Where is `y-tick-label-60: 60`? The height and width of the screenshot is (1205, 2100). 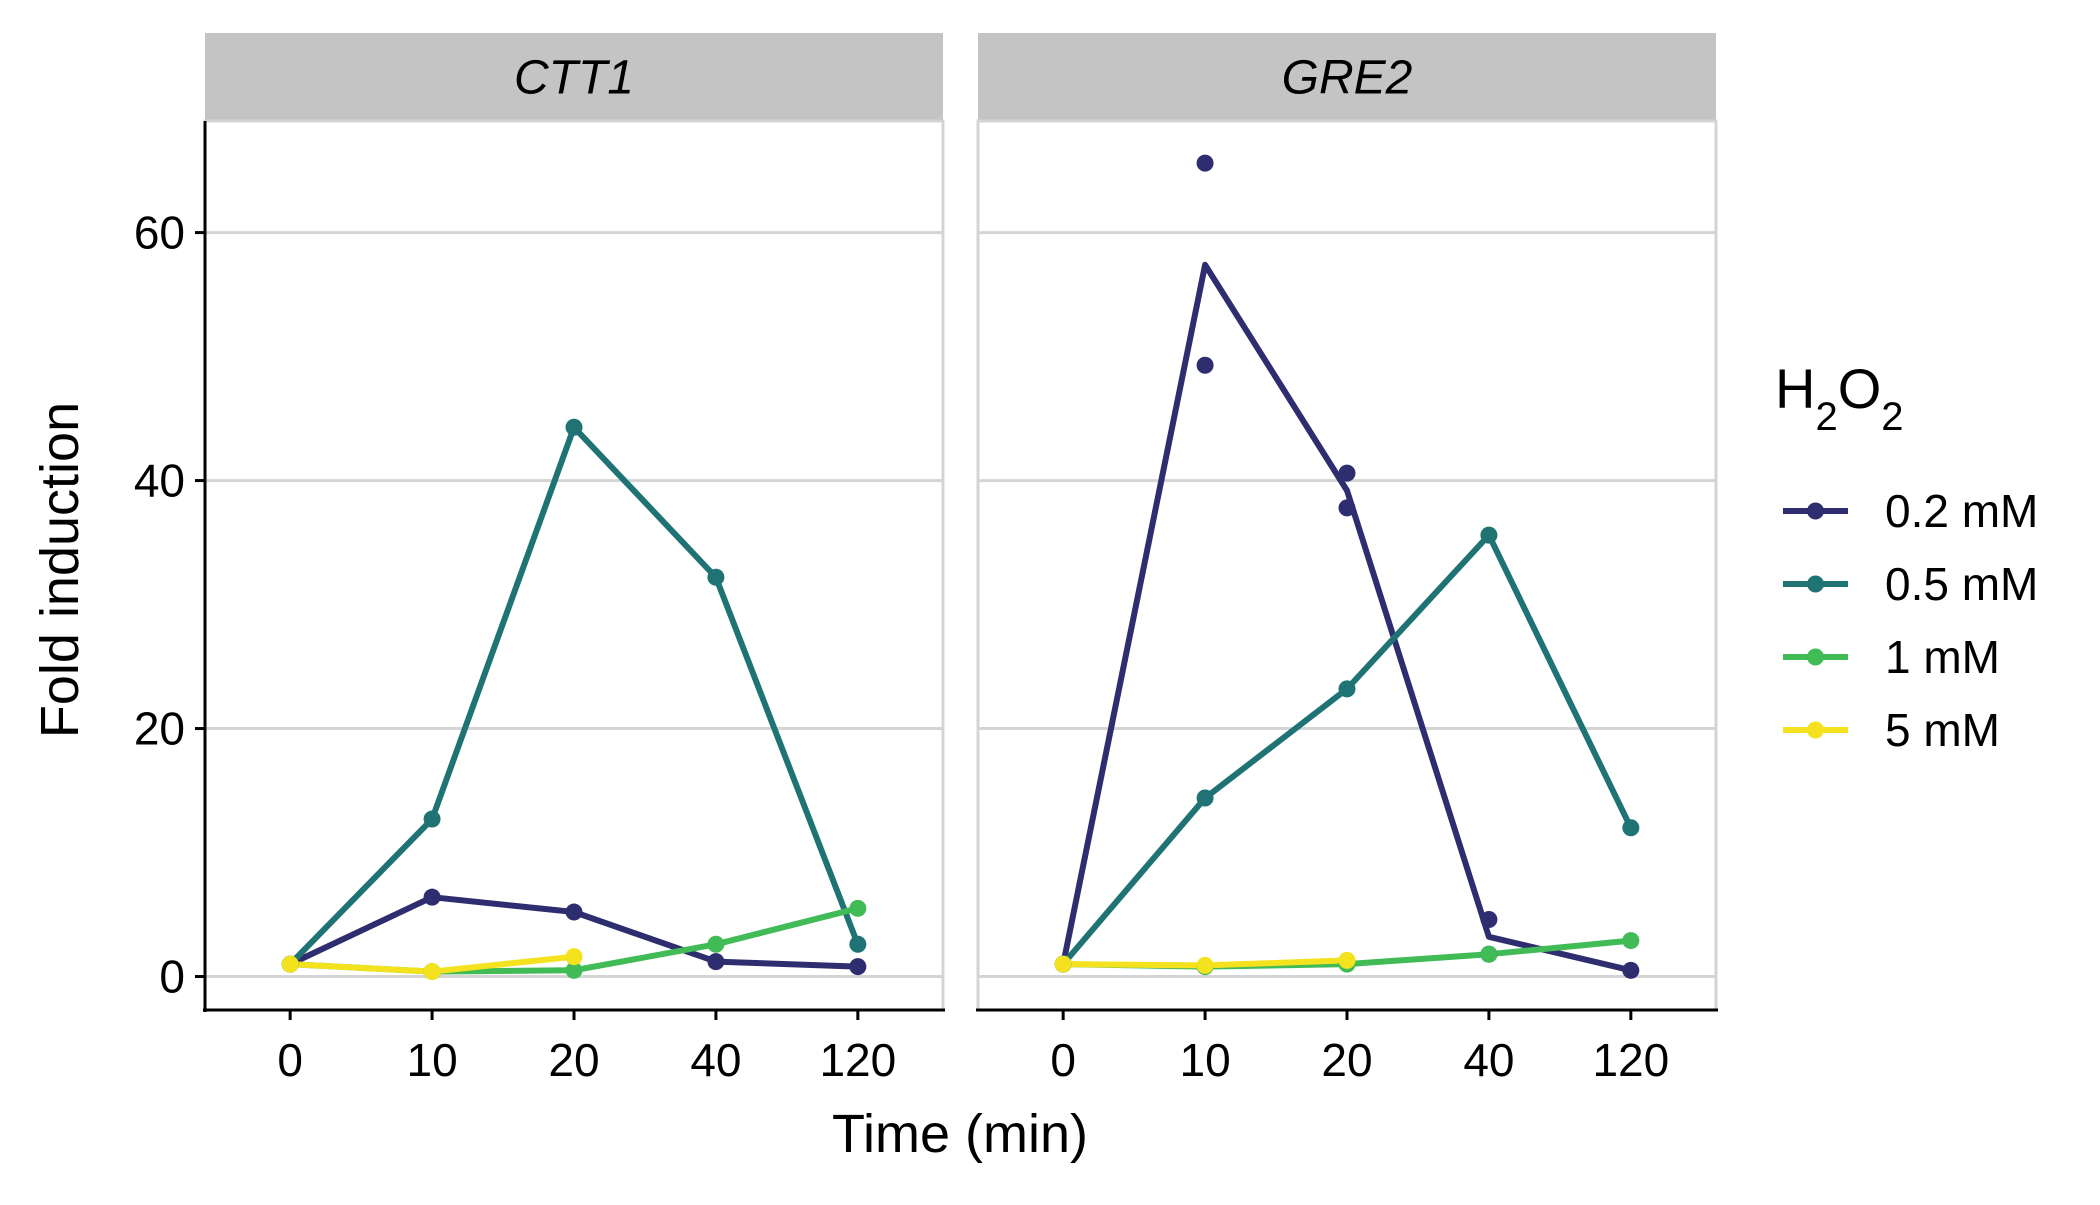
y-tick-label-60: 60 is located at coordinates (159, 233).